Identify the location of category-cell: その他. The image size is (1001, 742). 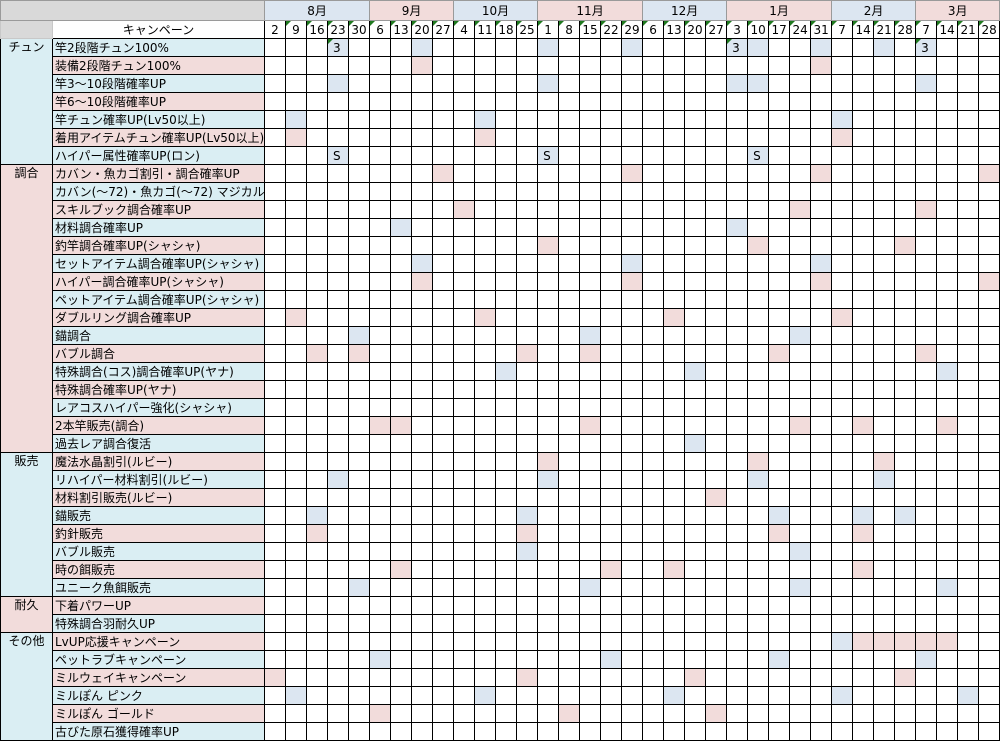
(26, 686).